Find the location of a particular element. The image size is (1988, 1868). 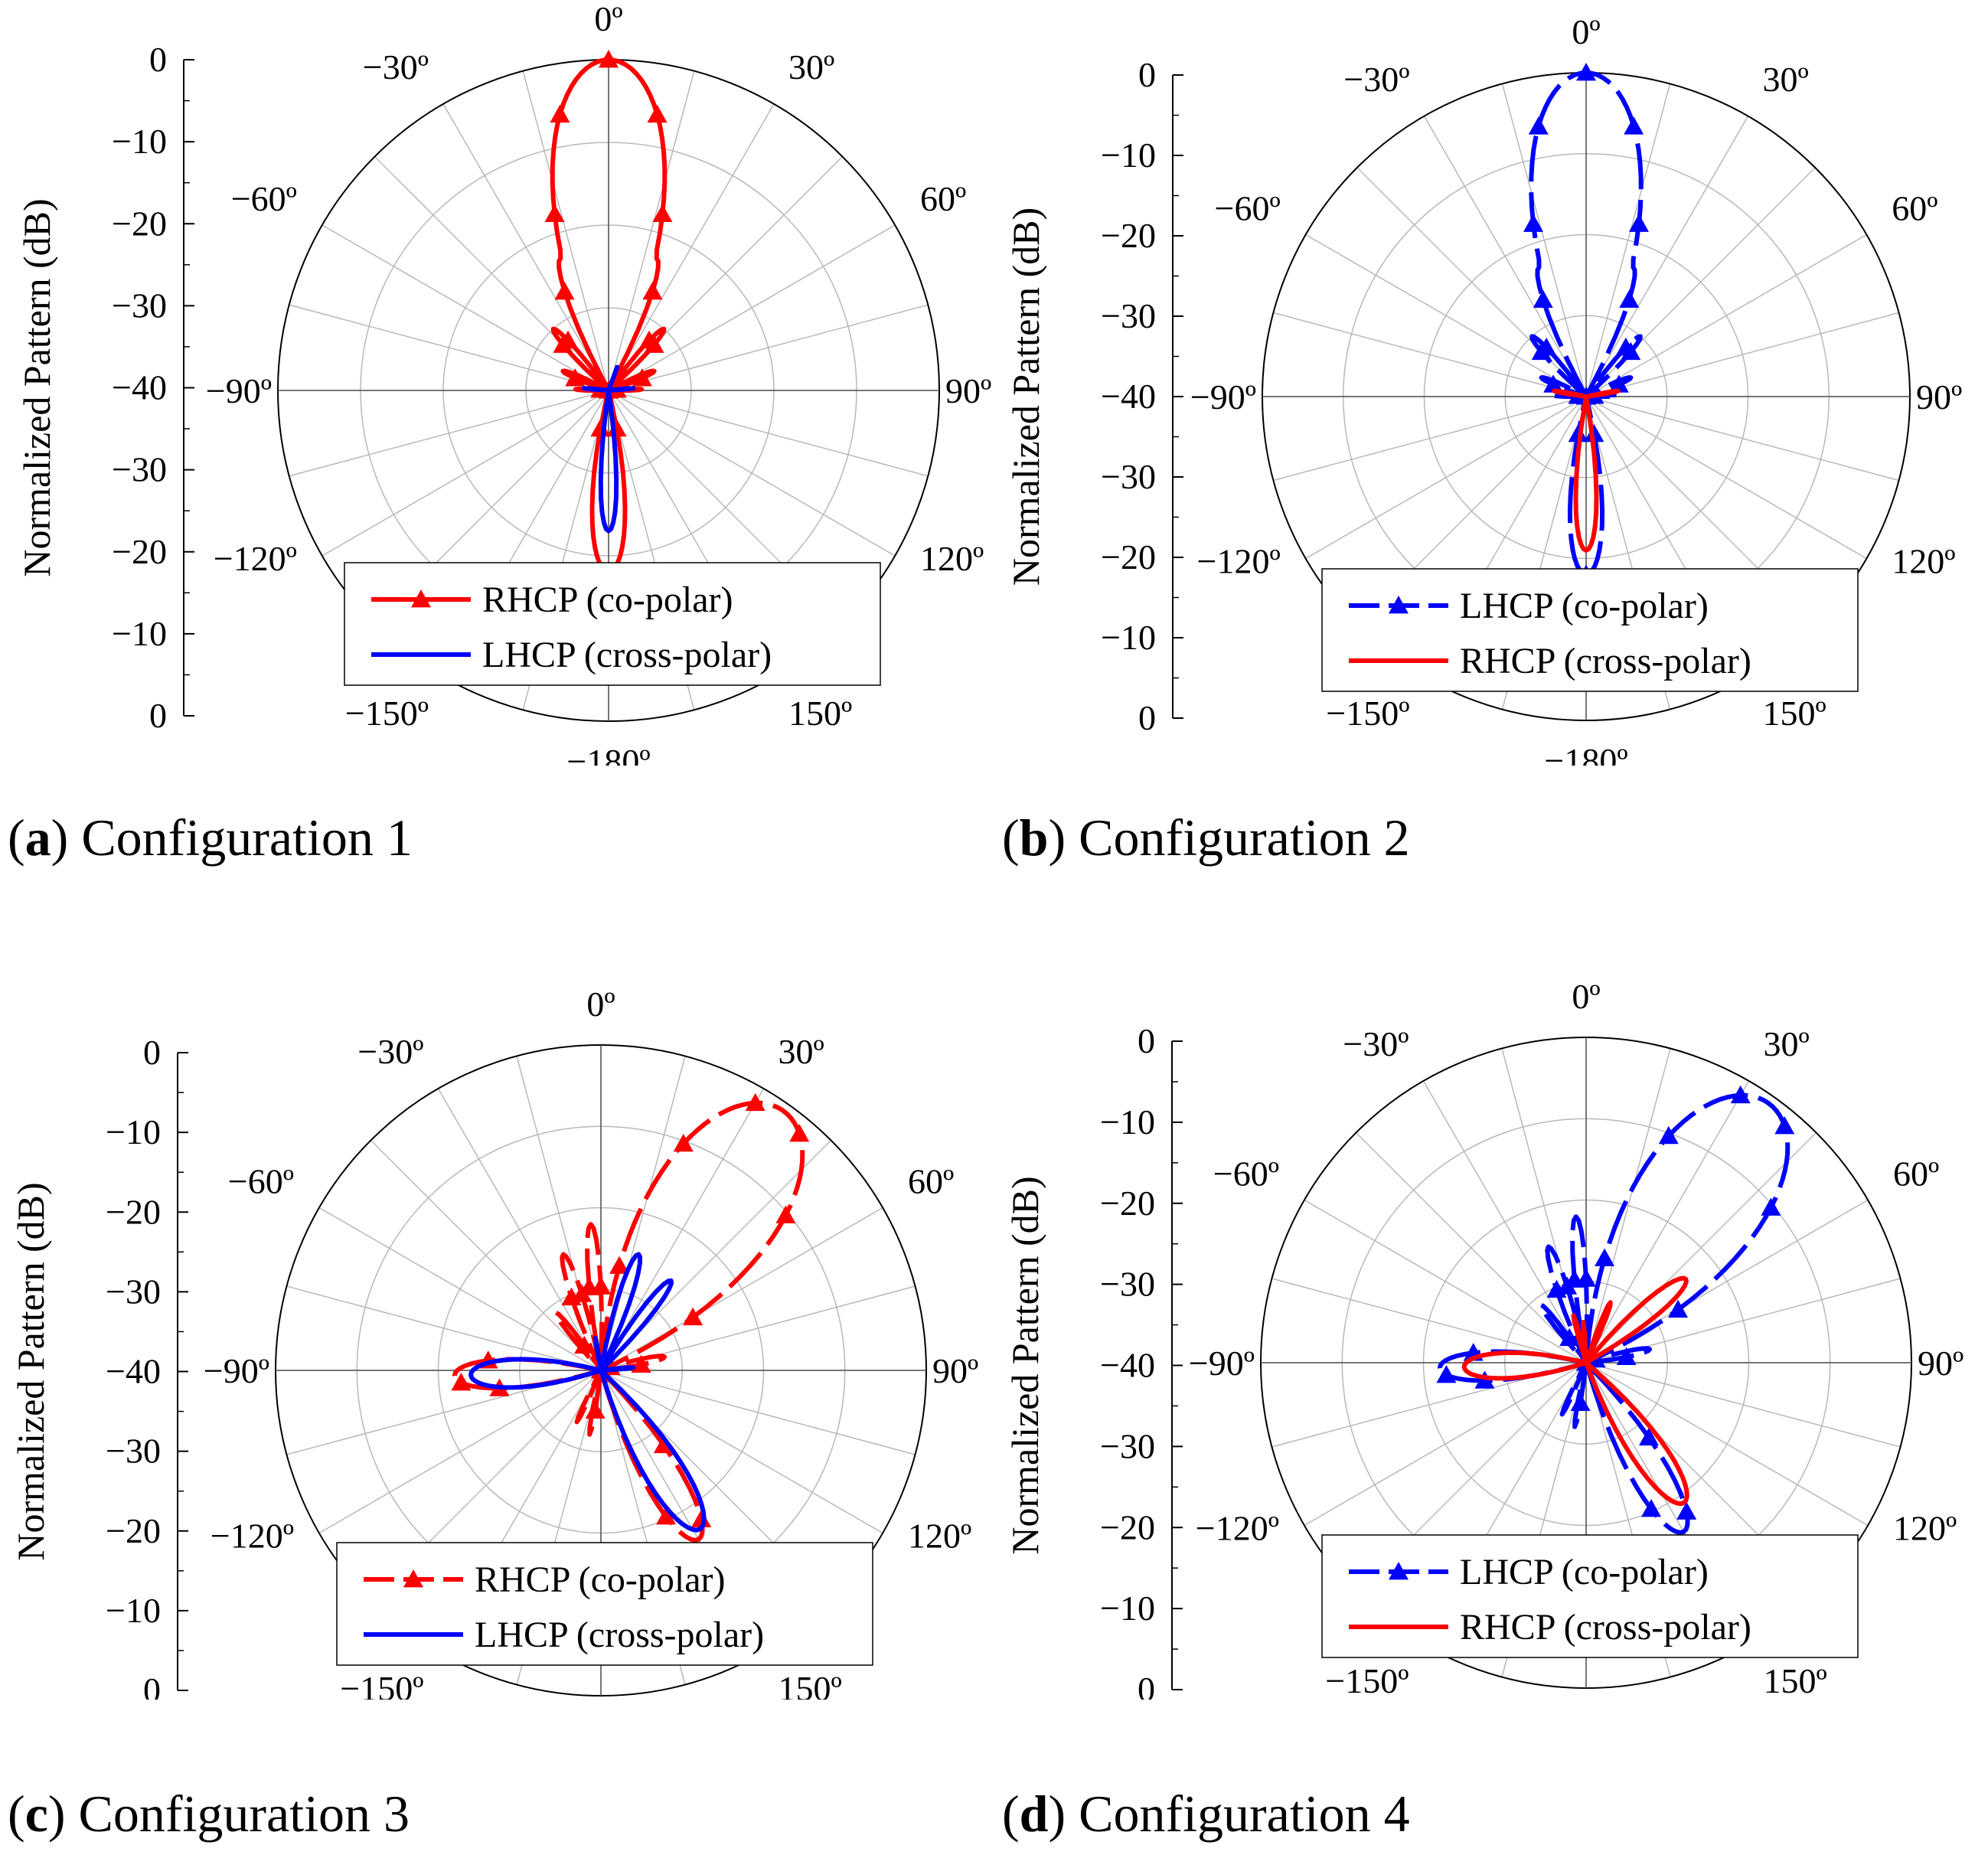

caption-a: (a) Configuration 1 is located at coordinates (210, 838).